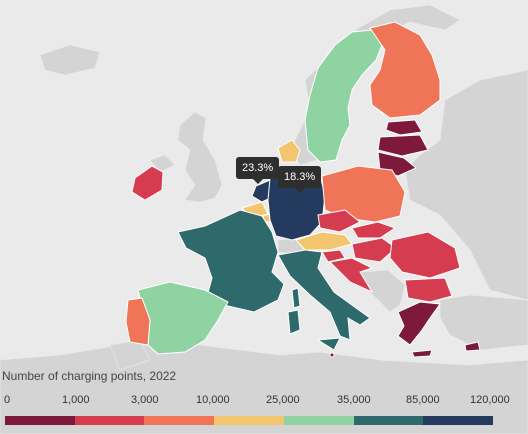  Describe the element at coordinates (7, 400) in the screenshot. I see `legend-tick-label: 0` at that location.